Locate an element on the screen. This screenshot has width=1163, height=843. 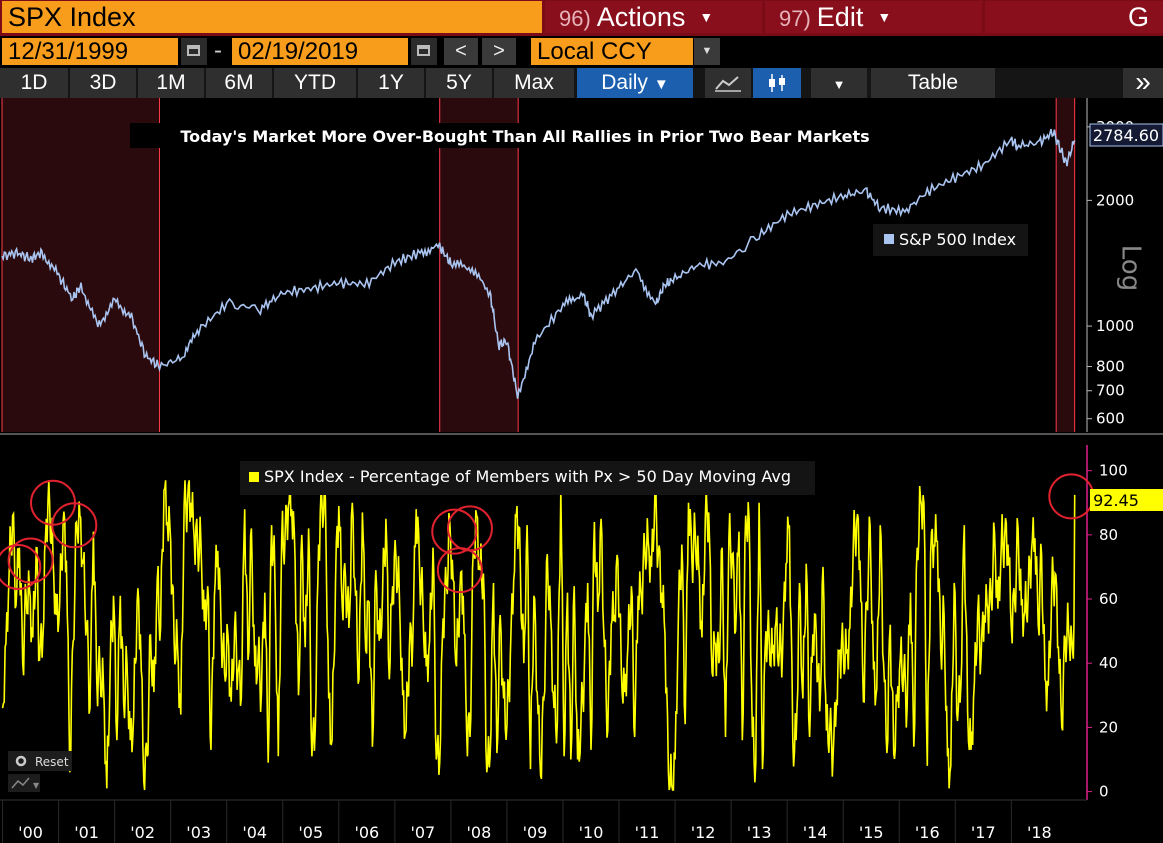
more-button: » is located at coordinates (1143, 83).